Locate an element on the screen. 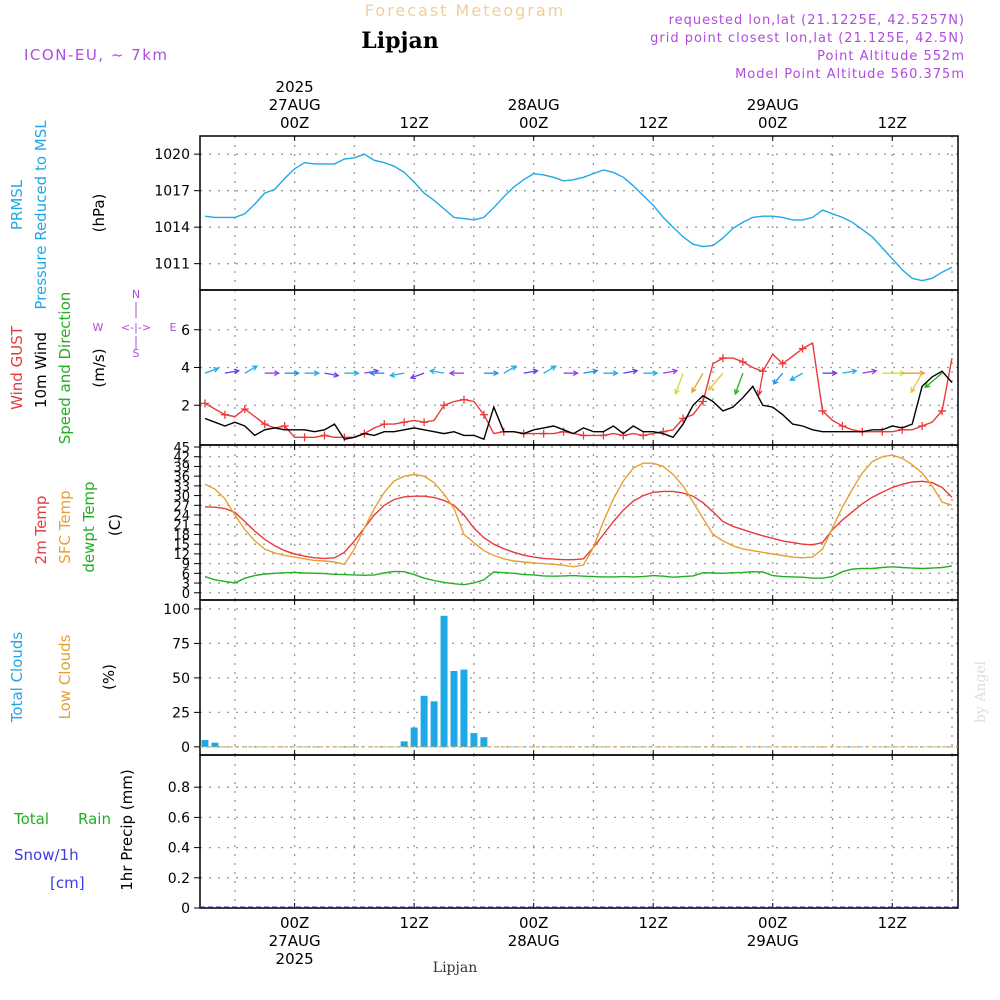 The image size is (1000, 1000). y-tick-label: 21 is located at coordinates (181, 526).